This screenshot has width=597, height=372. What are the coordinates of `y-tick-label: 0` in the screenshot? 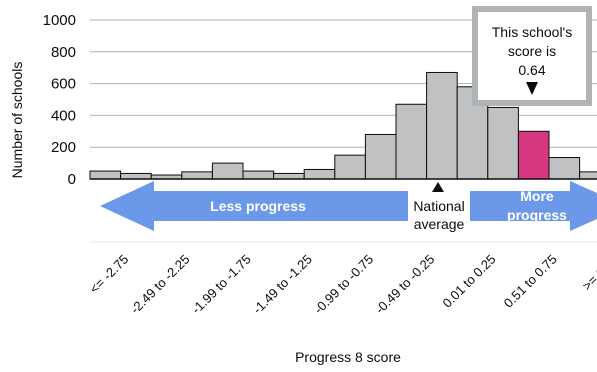 It's located at (72, 179).